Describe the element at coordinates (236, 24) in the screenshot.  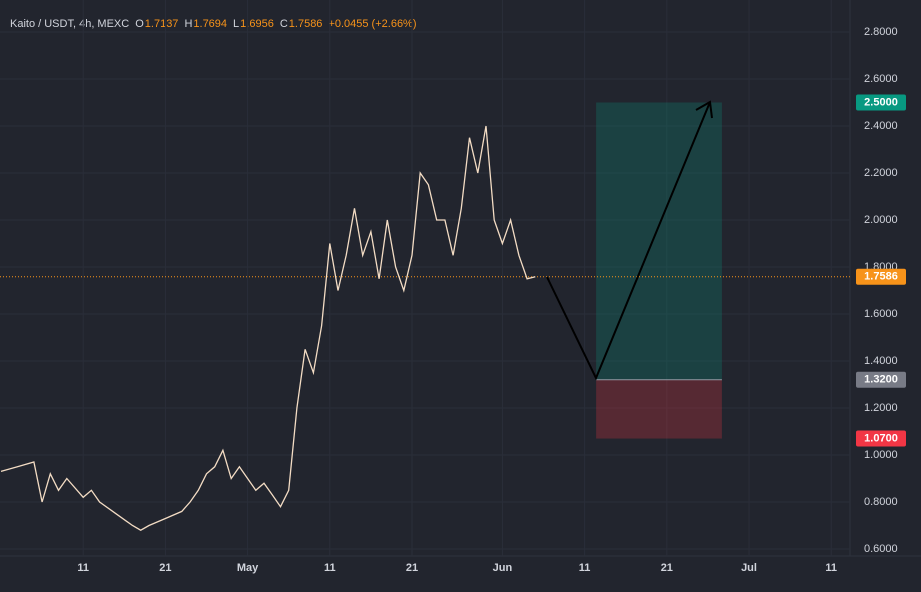
I see `legend-item: L` at that location.